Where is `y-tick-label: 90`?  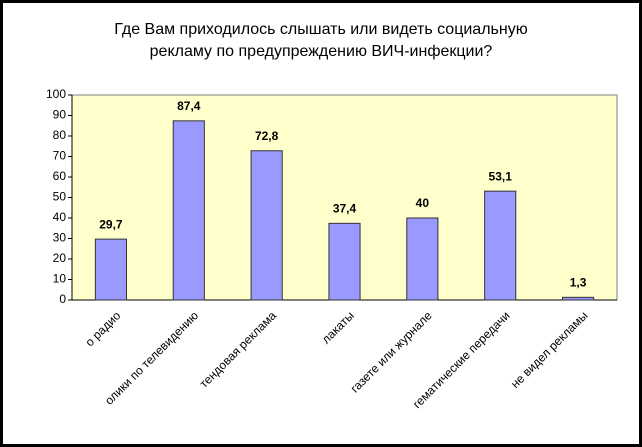 y-tick-label: 90 is located at coordinates (60, 115).